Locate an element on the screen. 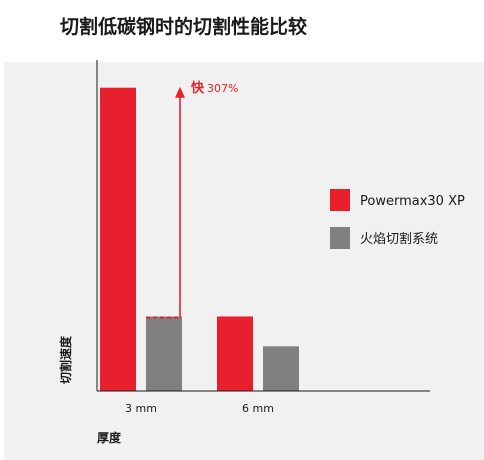 This screenshot has height=460, width=484. annotation-percent-label: 307% is located at coordinates (222, 88).